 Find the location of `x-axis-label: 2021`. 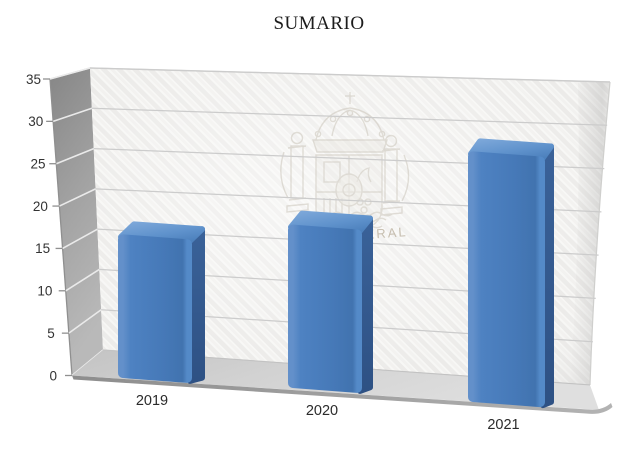

x-axis-label: 2021 is located at coordinates (503, 425).